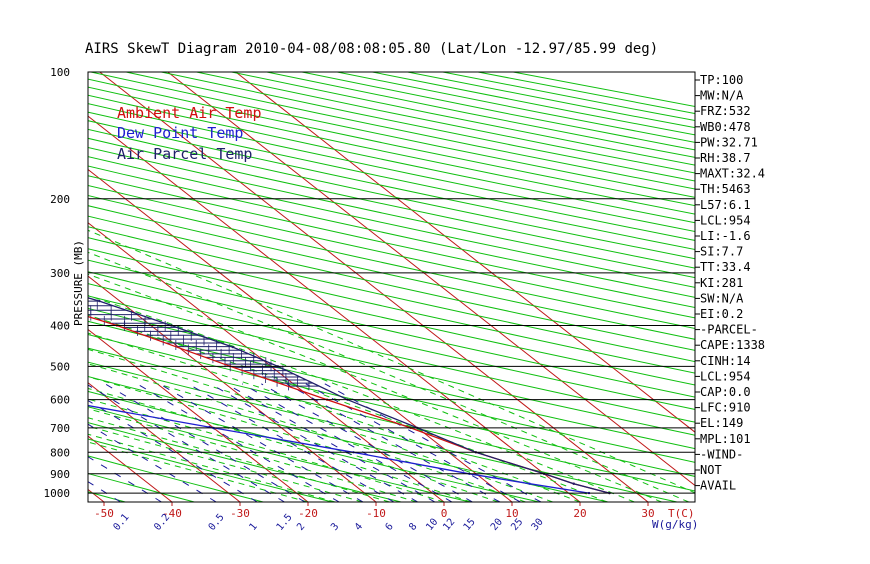 The height and width of the screenshot is (564, 870). Describe the element at coordinates (725, 439) in the screenshot. I see `index-text: MPL:101` at that location.